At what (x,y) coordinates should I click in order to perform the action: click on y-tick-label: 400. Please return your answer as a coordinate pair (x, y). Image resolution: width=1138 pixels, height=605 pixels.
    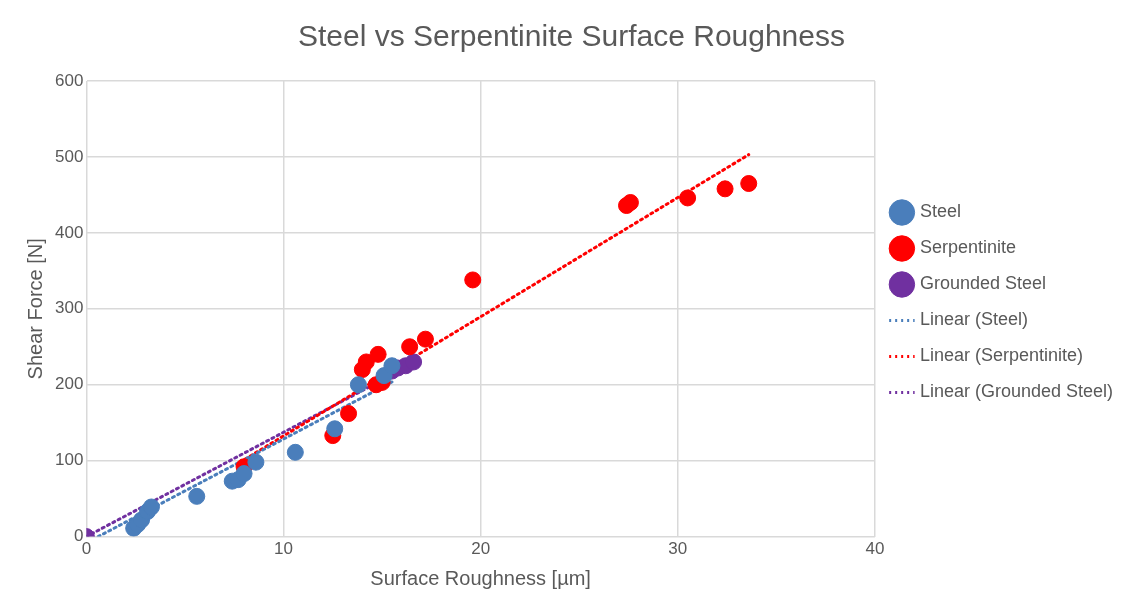
    Looking at the image, I should click on (69, 232).